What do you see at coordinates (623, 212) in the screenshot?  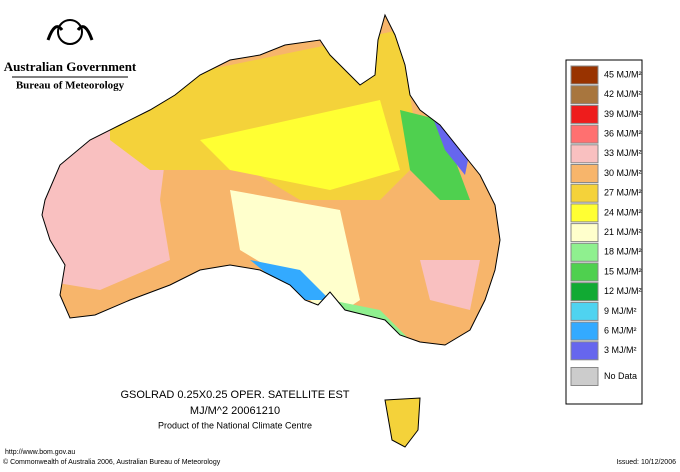 I see `legend-label: 24 MJ/M²` at bounding box center [623, 212].